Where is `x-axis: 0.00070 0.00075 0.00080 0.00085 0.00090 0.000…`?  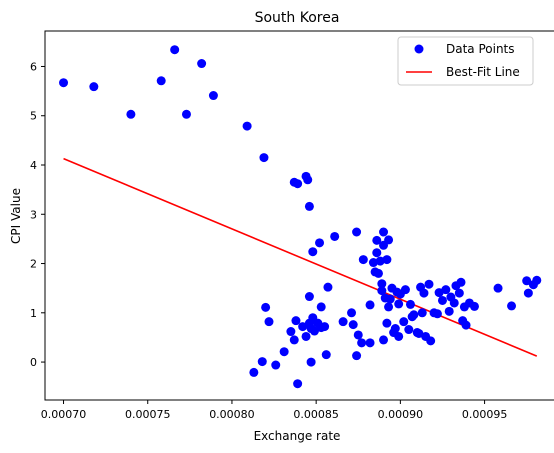
x-axis: 0.00070 0.00075 0.00080 0.00085 0.00090 0.000… is located at coordinates (274, 410).